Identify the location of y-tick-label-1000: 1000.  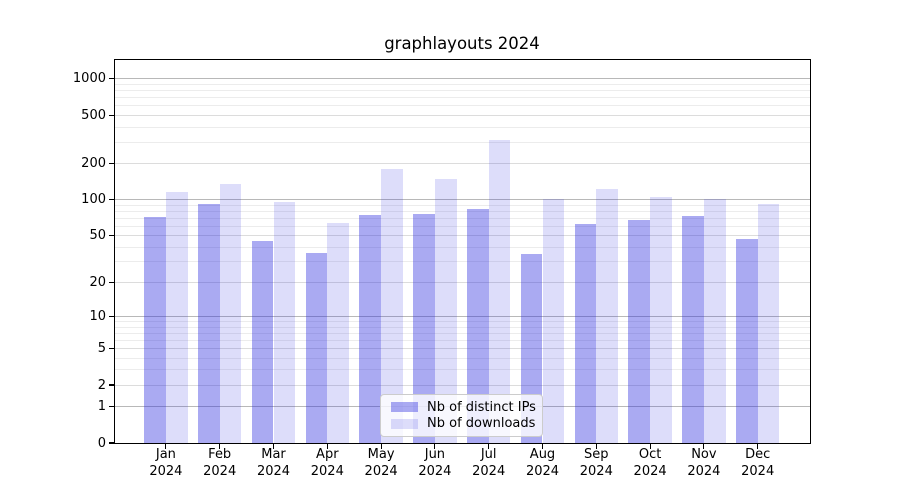
(89, 79).